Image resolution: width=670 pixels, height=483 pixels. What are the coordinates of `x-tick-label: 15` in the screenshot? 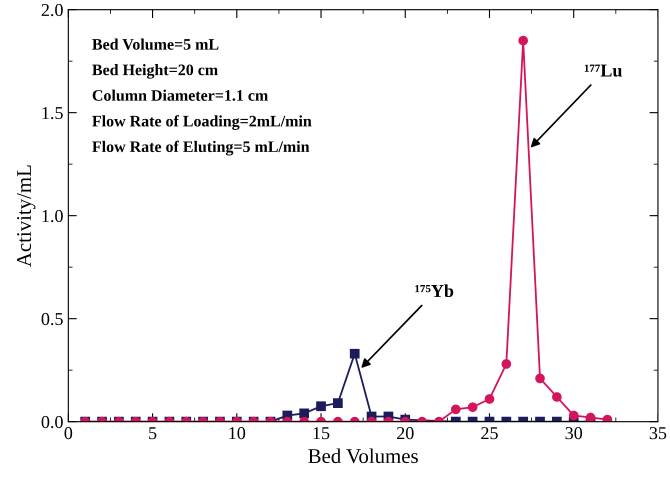 It's located at (322, 433).